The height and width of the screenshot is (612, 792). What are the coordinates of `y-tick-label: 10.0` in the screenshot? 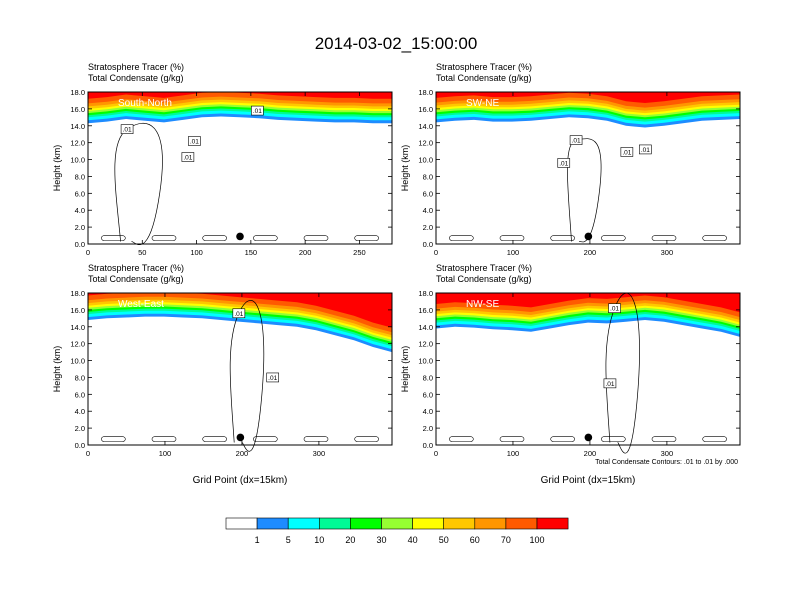 It's located at (425, 361).